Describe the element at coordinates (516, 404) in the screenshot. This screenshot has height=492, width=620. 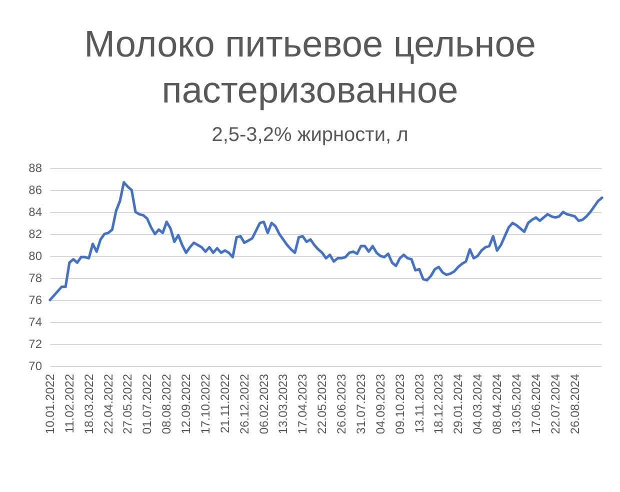
I see `x-tick-label: 13.05.2024` at that location.